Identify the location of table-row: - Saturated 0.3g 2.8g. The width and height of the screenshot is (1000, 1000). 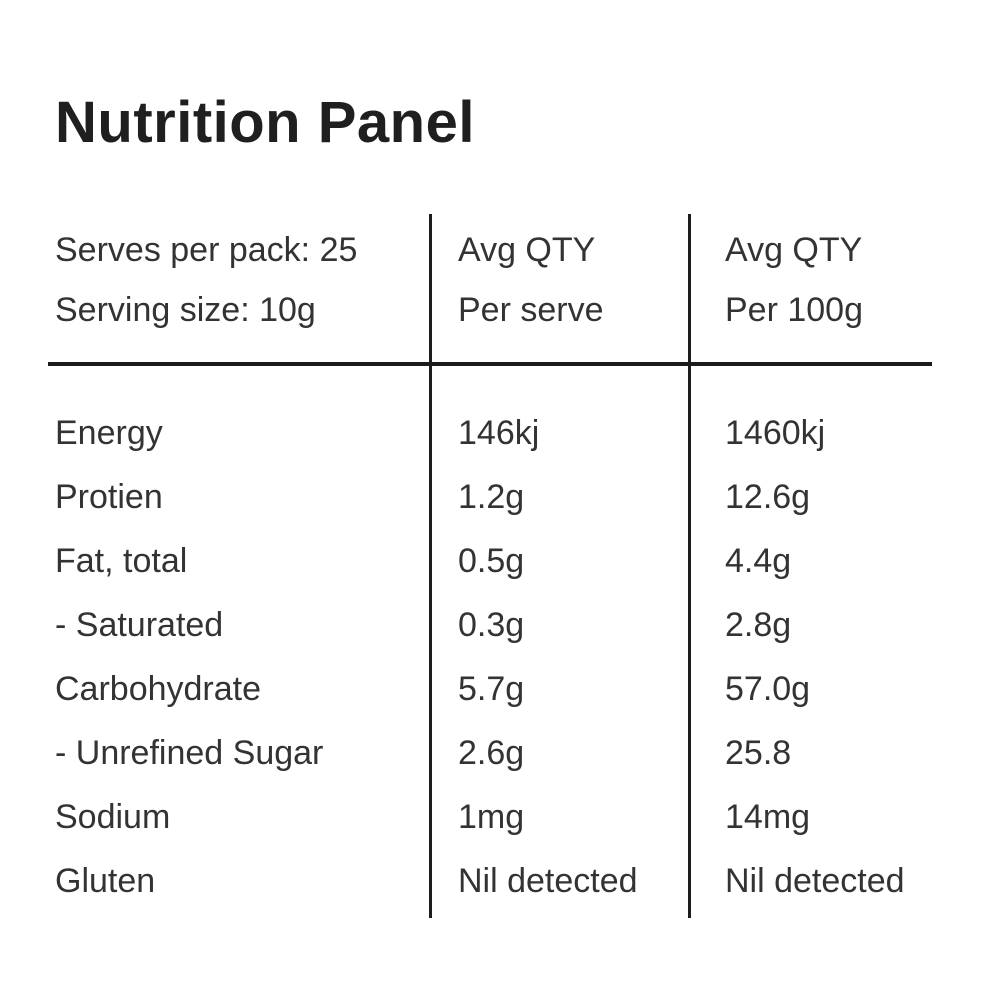
(490, 625).